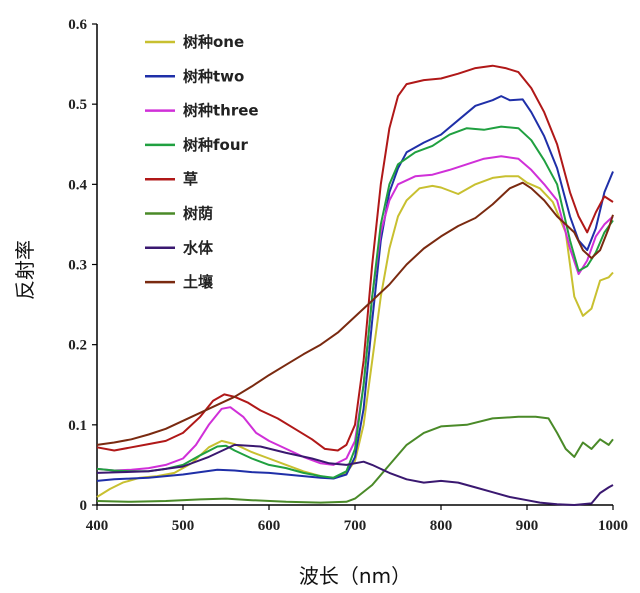  I want to click on legend-label: 树荫, so click(198, 214).